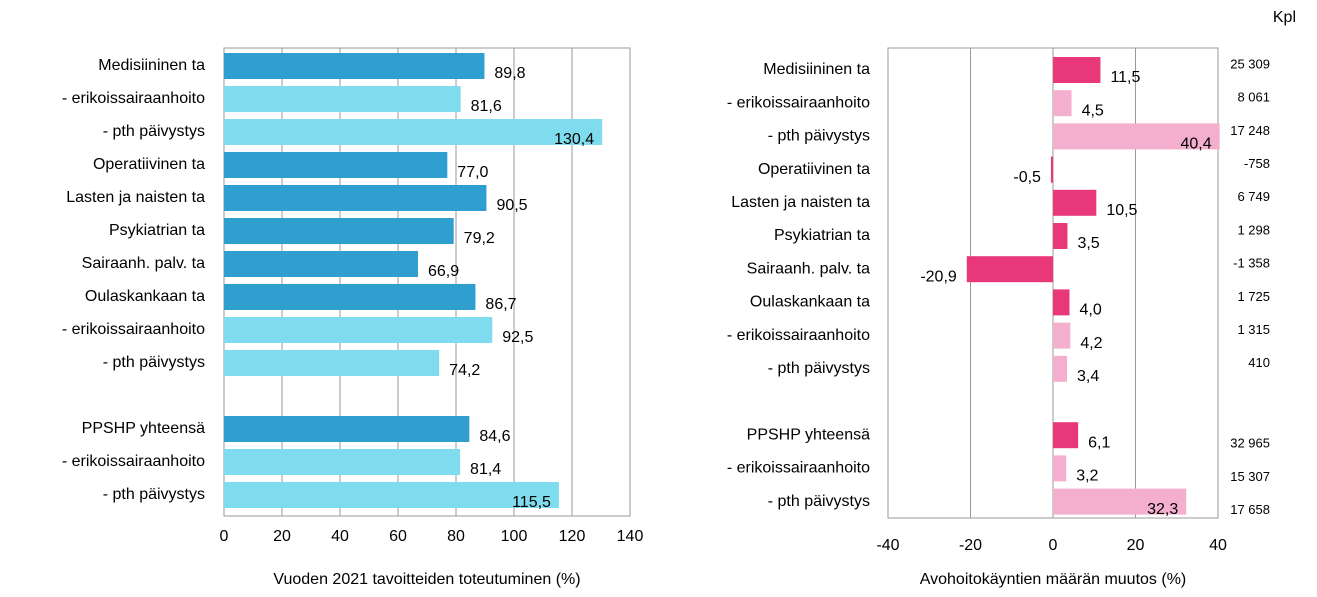 The image size is (1317, 597). What do you see at coordinates (1091, 310) in the screenshot?
I see `value-label: 4,0` at bounding box center [1091, 310].